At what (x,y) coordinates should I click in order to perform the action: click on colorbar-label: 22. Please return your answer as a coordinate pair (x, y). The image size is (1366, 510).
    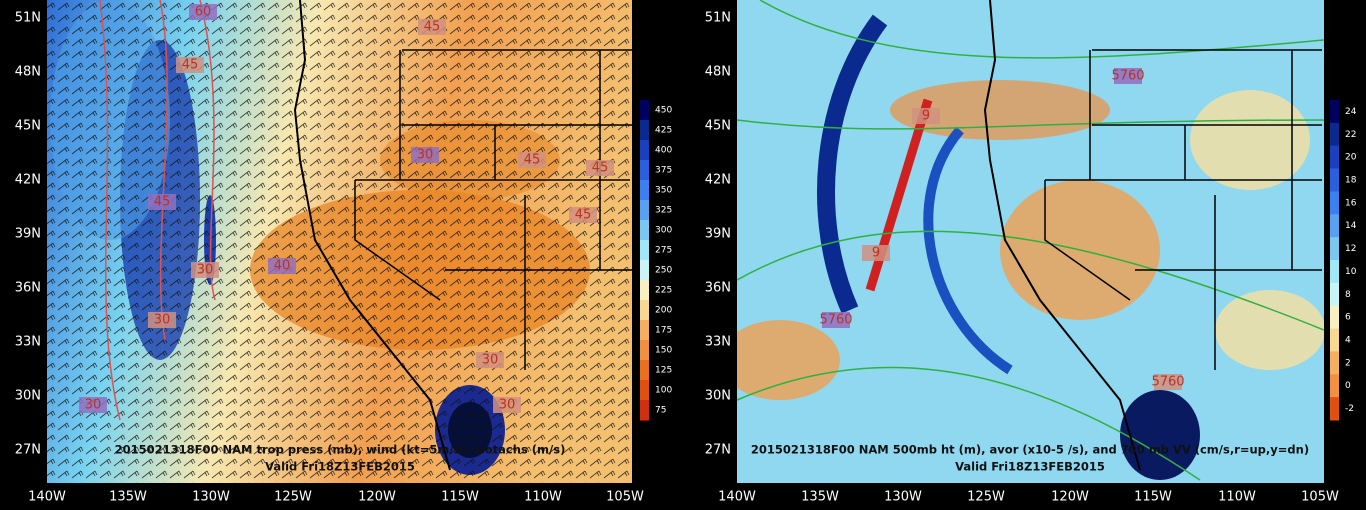
    Looking at the image, I should click on (1350, 135).